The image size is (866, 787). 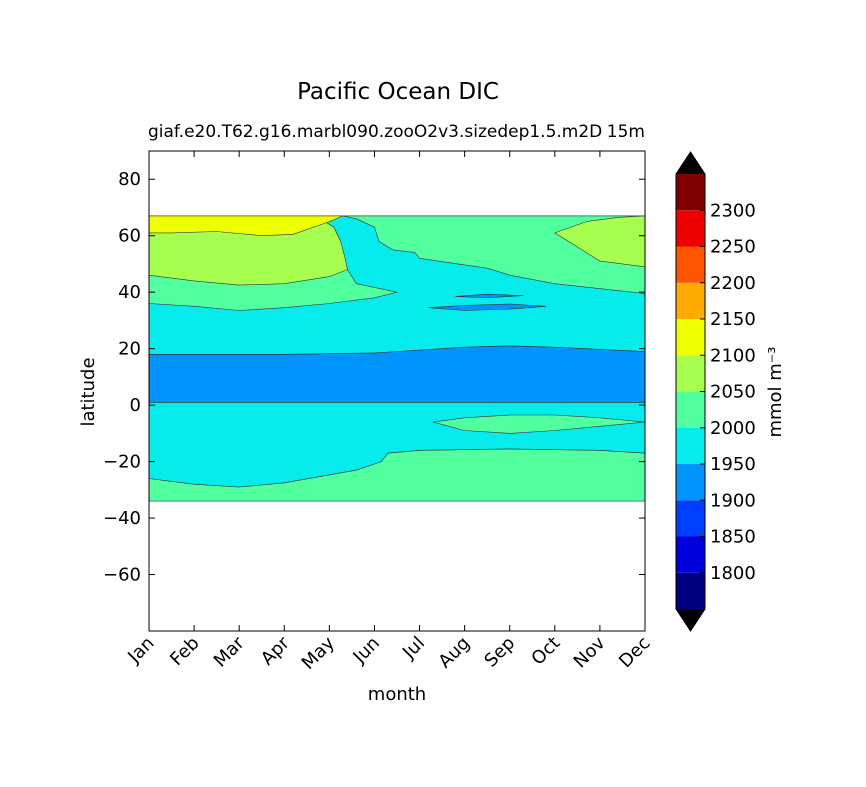 I want to click on x-tick-label: Oct, so click(x=545, y=651).